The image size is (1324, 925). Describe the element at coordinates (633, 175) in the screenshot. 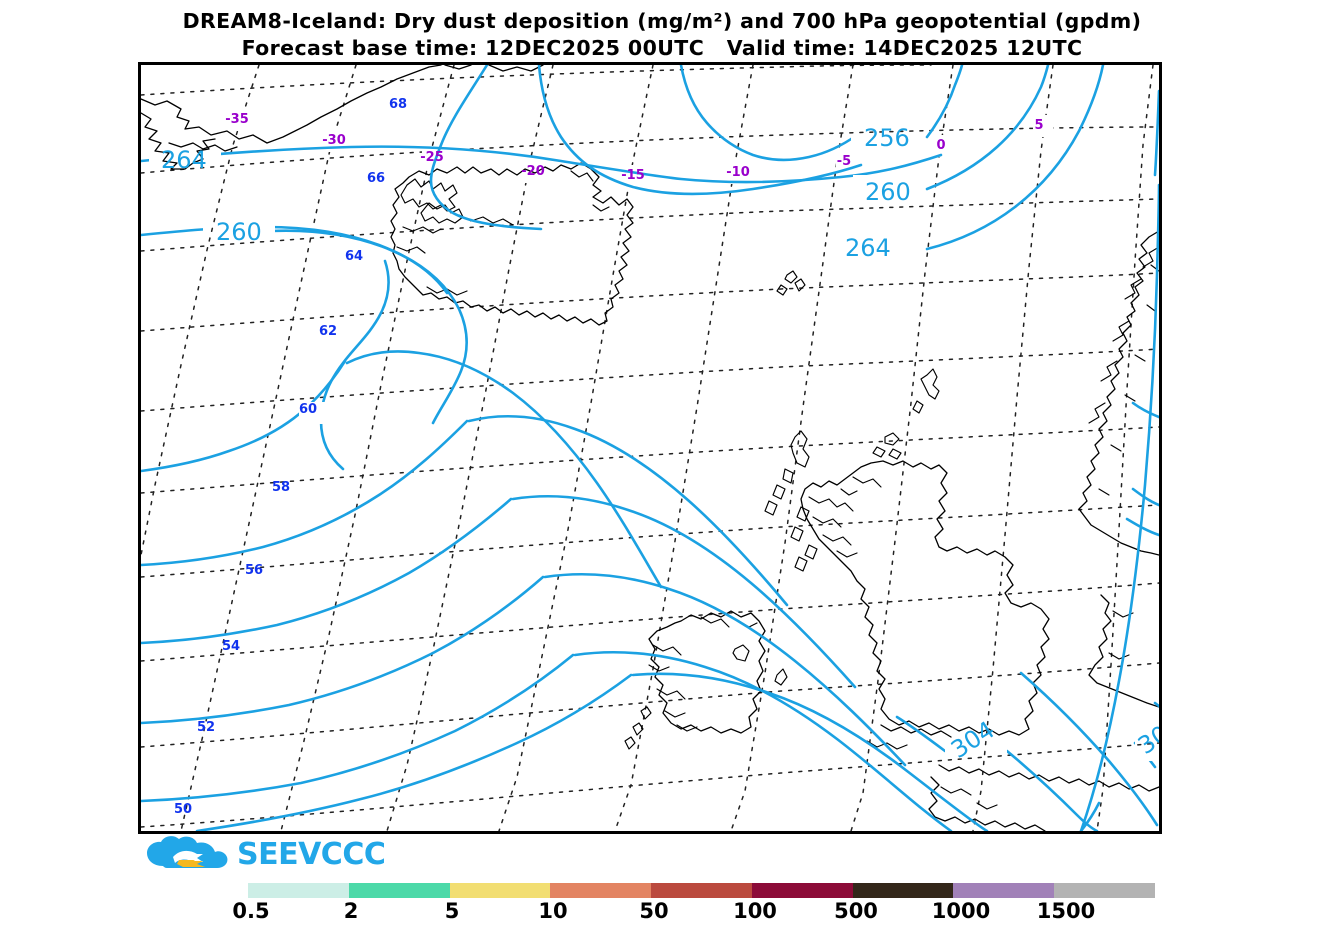

I see `lon-label: -15` at that location.